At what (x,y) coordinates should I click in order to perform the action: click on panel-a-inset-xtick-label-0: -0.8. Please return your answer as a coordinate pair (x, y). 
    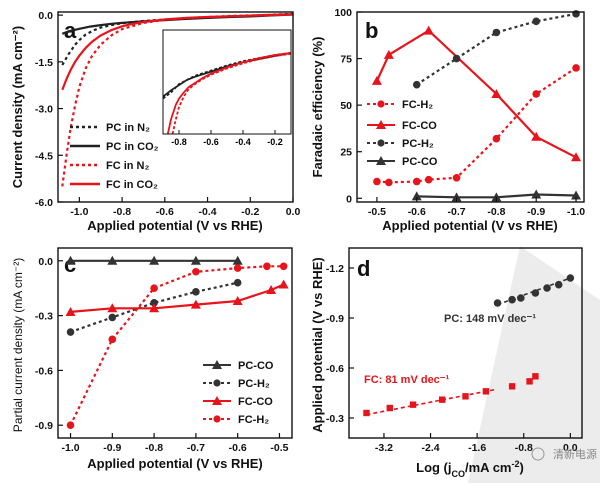
    Looking at the image, I should click on (179, 142).